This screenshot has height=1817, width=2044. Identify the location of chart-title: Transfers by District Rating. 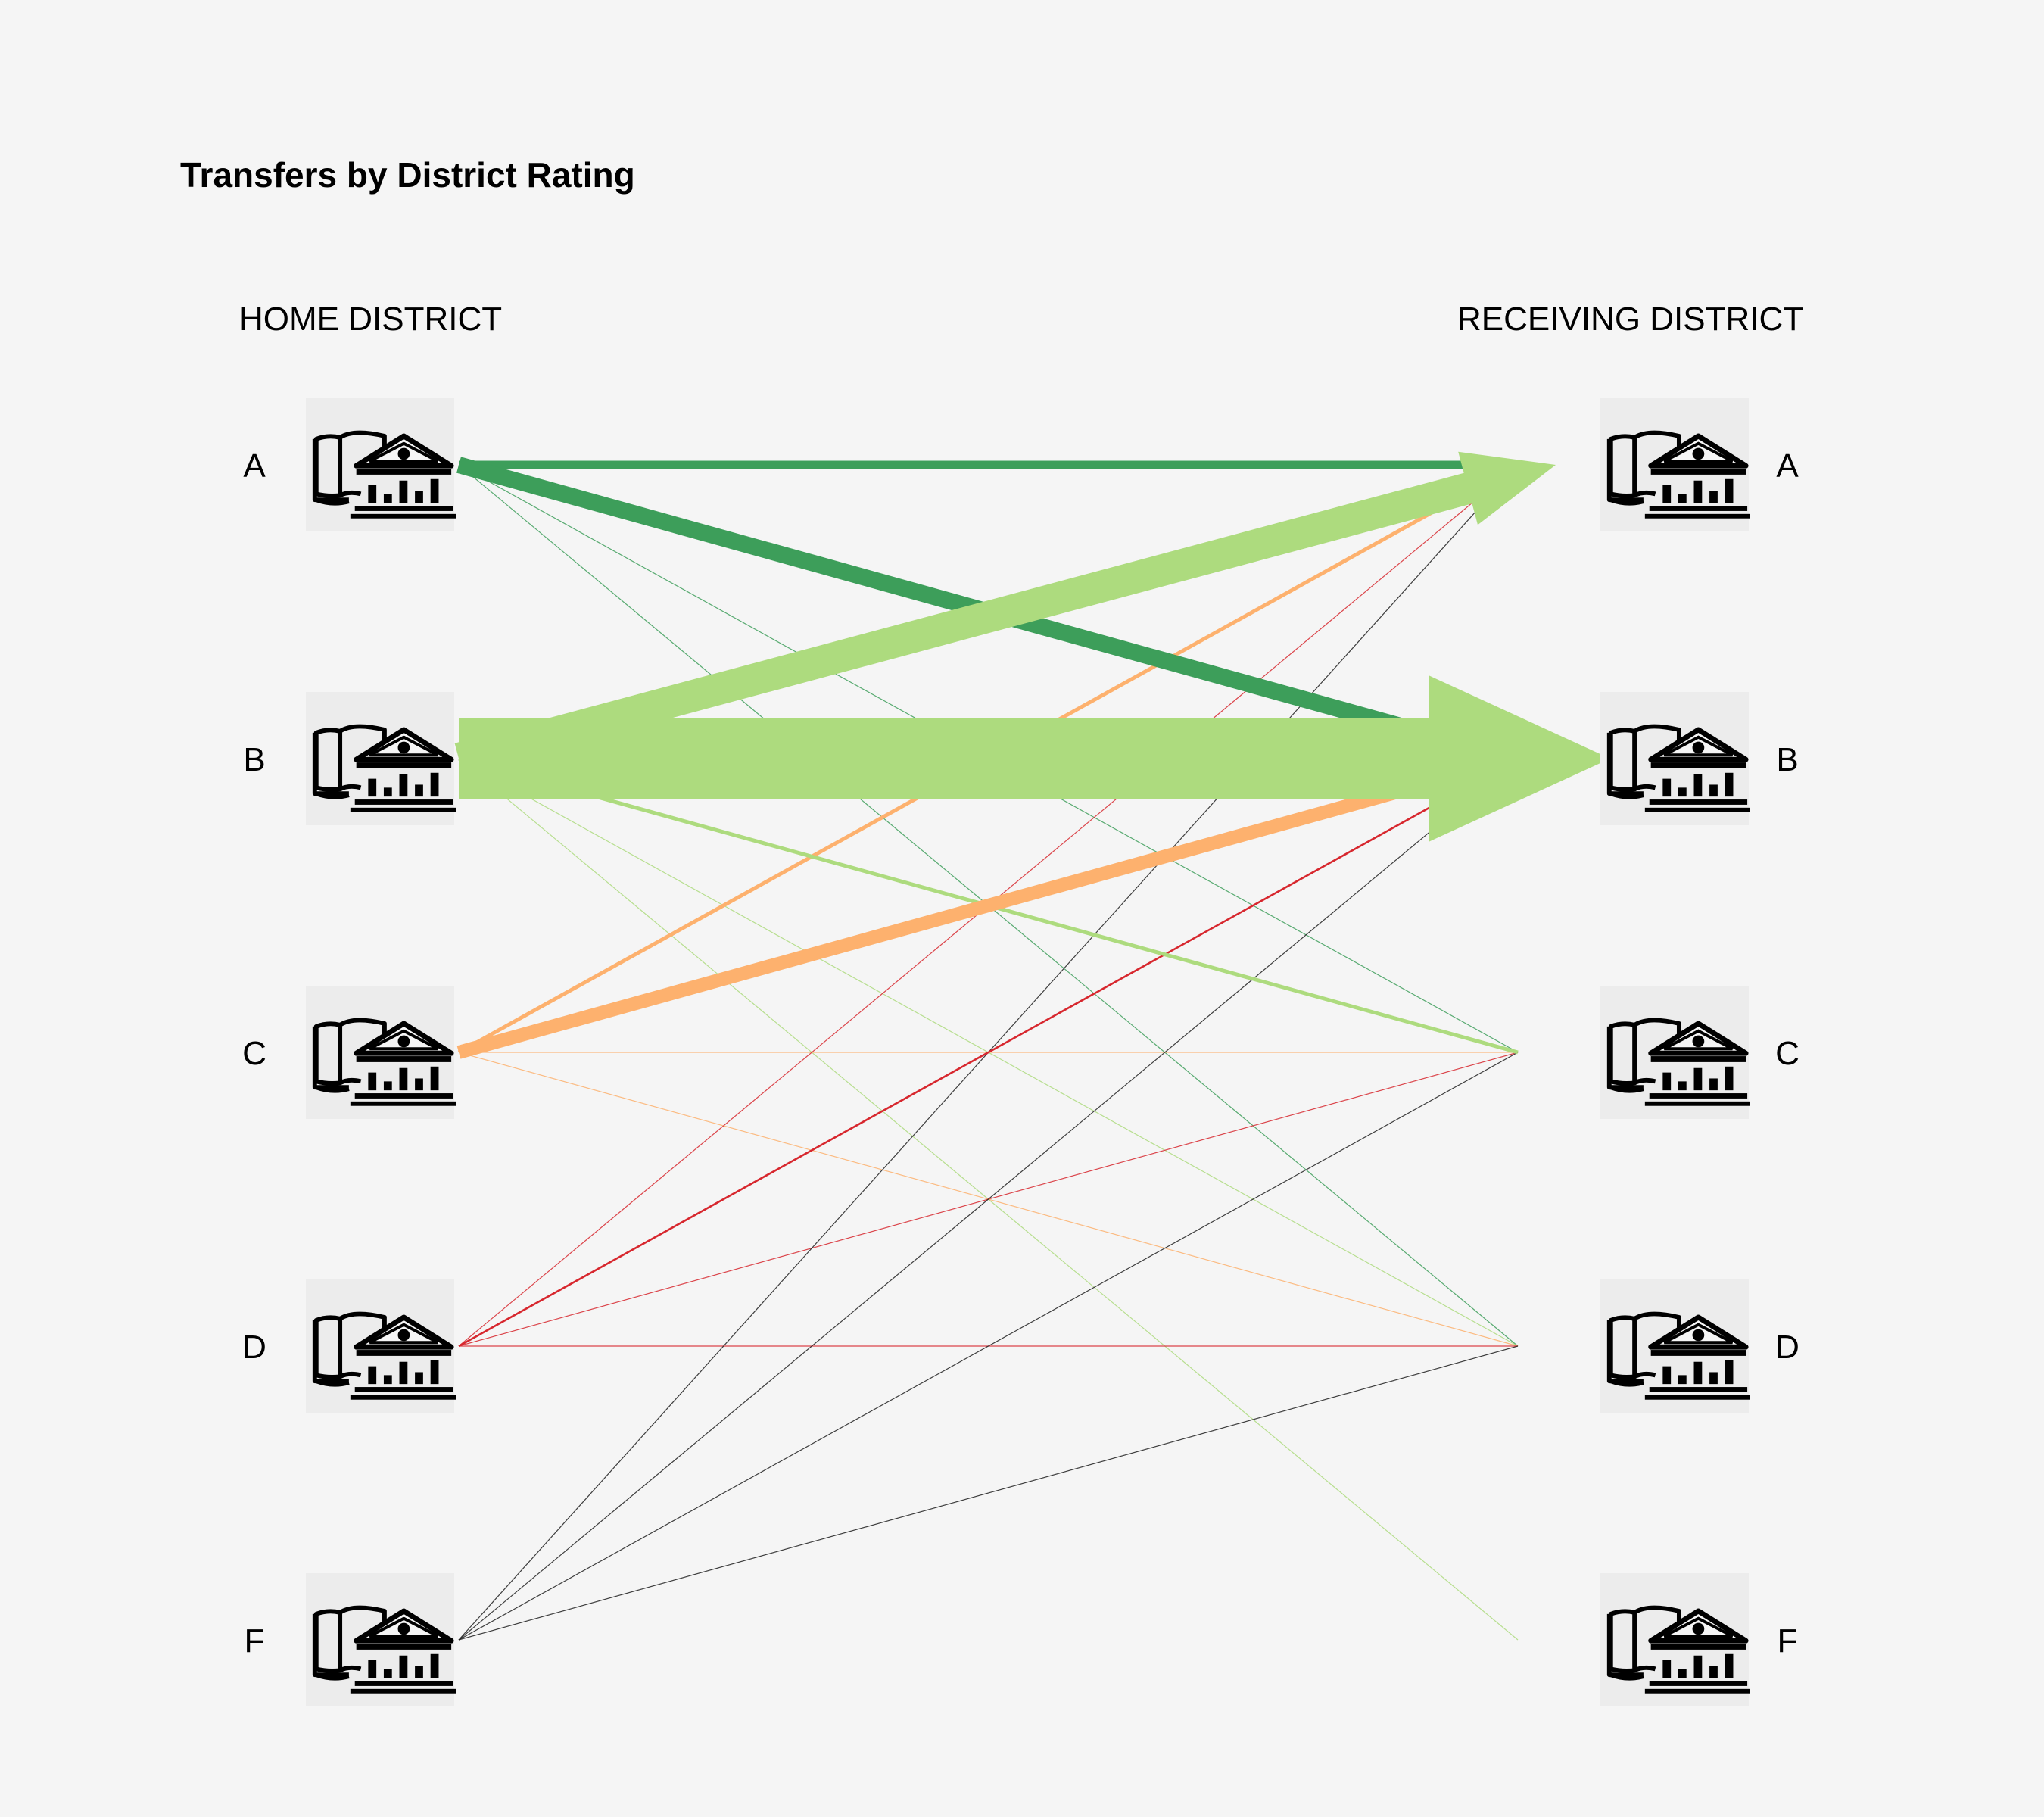
(407, 175).